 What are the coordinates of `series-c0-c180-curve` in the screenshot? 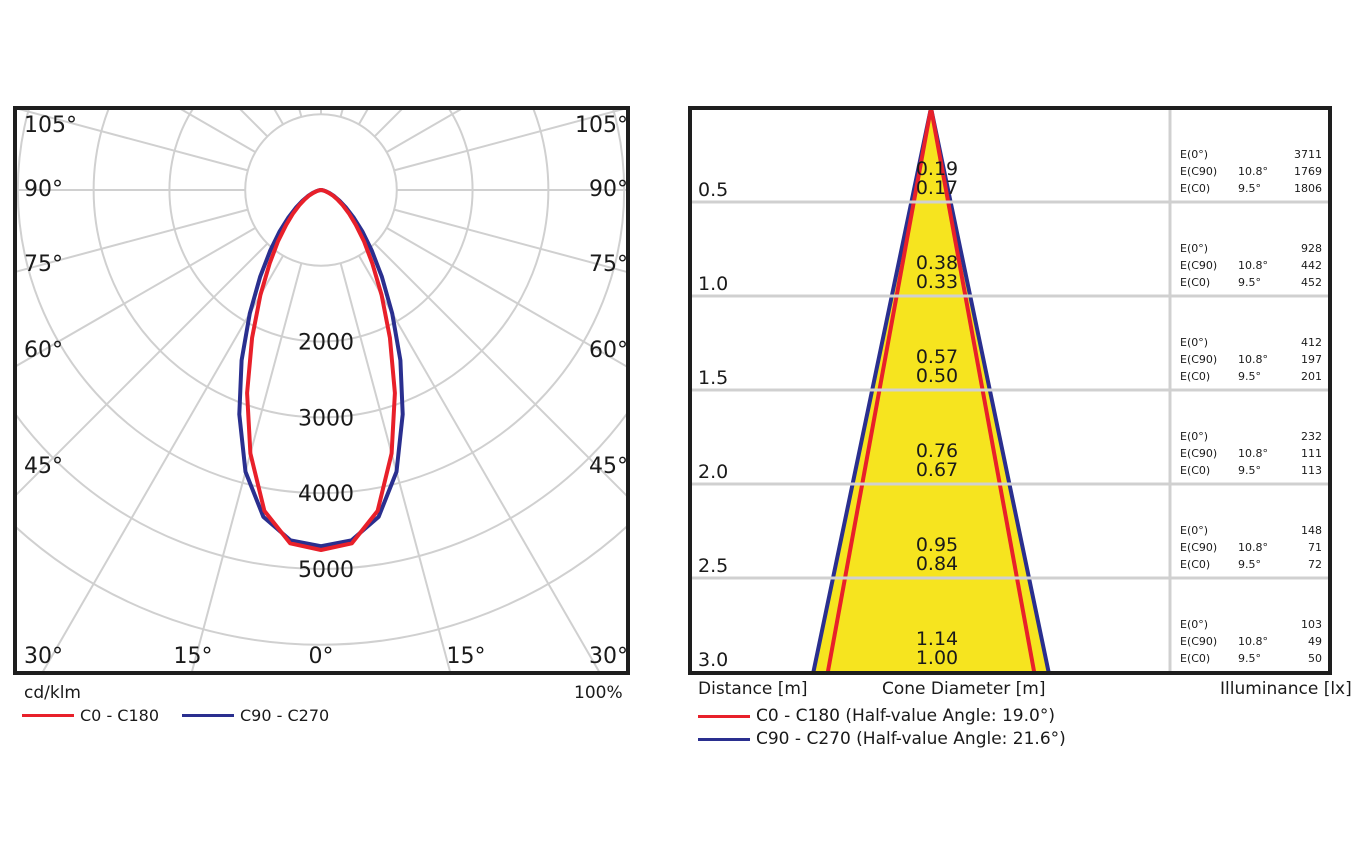 It's located at (321, 370).